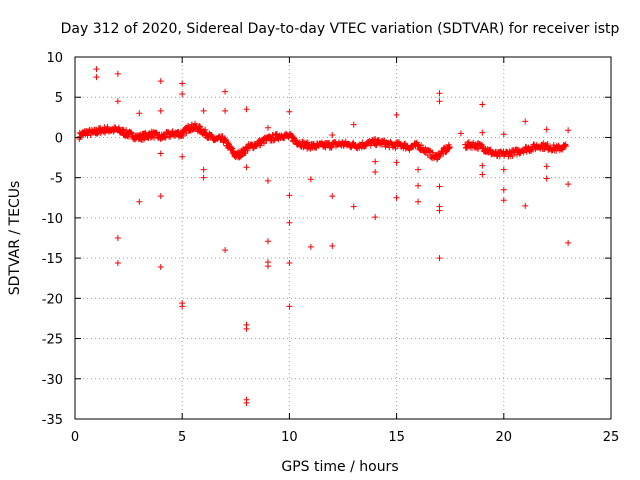 The height and width of the screenshot is (480, 640). I want to click on x-tick-label: 10, so click(289, 437).